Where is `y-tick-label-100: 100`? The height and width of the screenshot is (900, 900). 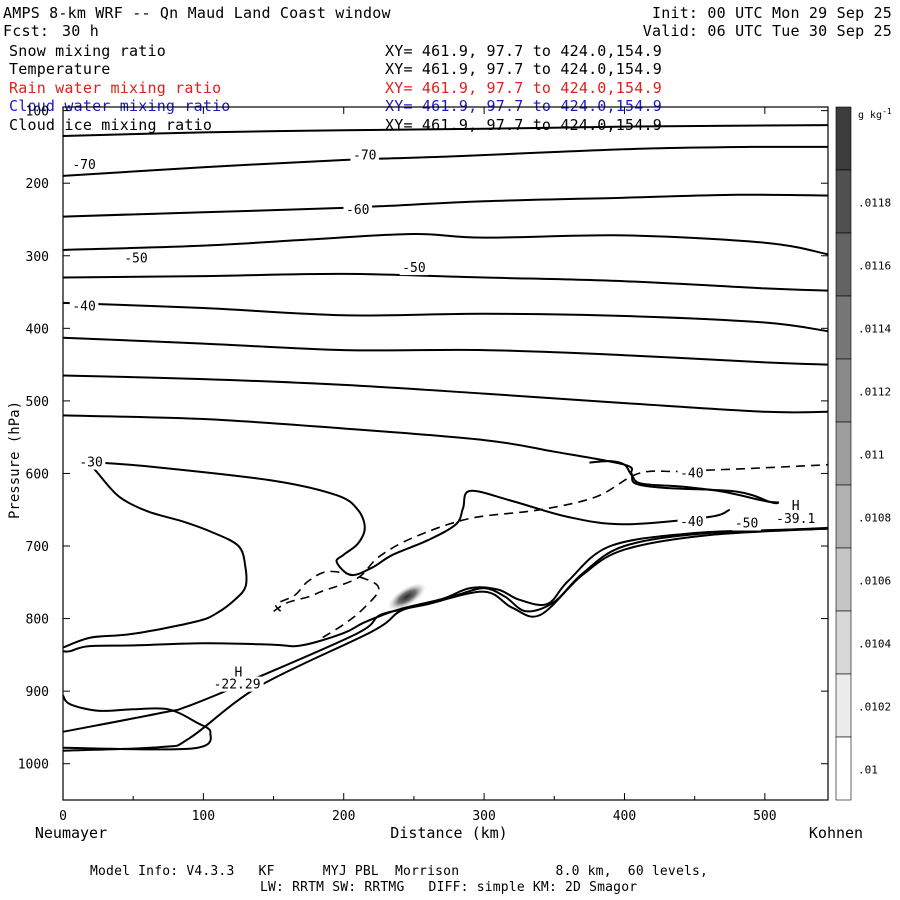 y-tick-label-100: 100 is located at coordinates (37, 112).